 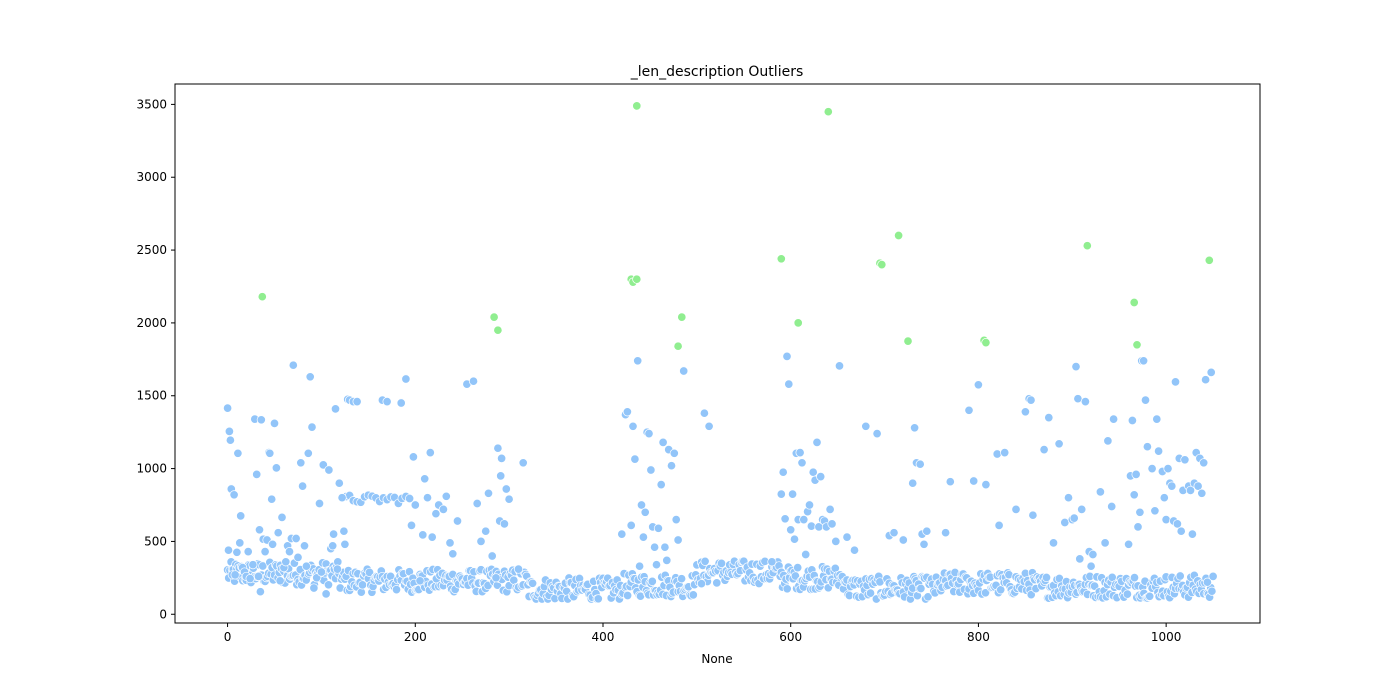 I want to click on x-tick-label: 600, so click(x=790, y=637).